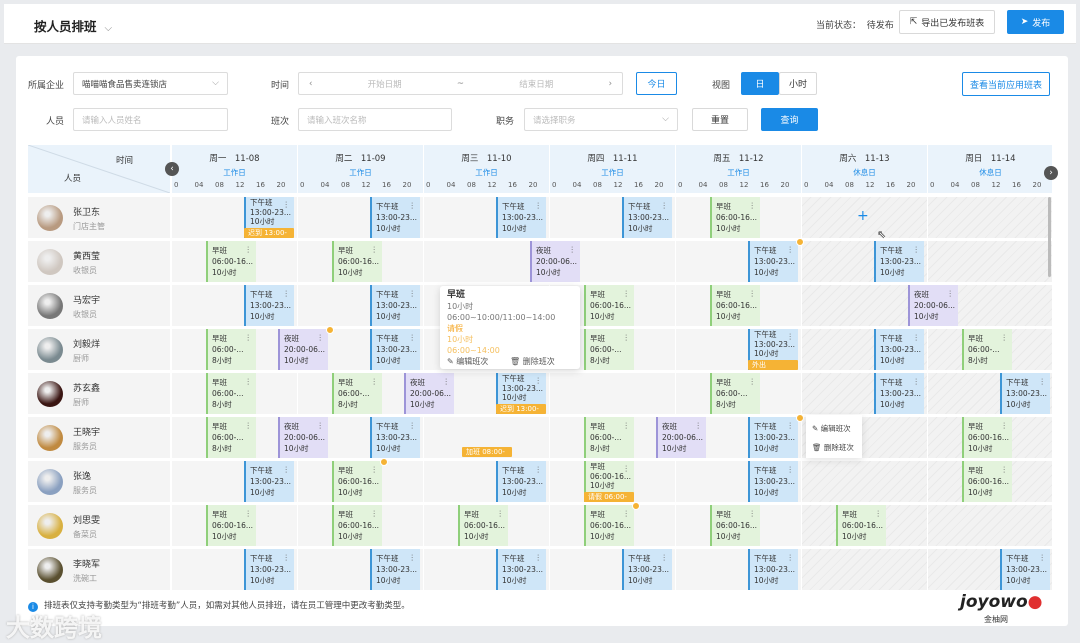 The image size is (1080, 643). Describe the element at coordinates (73, 25) in the screenshot. I see `view-mode-dropdown: 按人员排班 ⌵` at that location.